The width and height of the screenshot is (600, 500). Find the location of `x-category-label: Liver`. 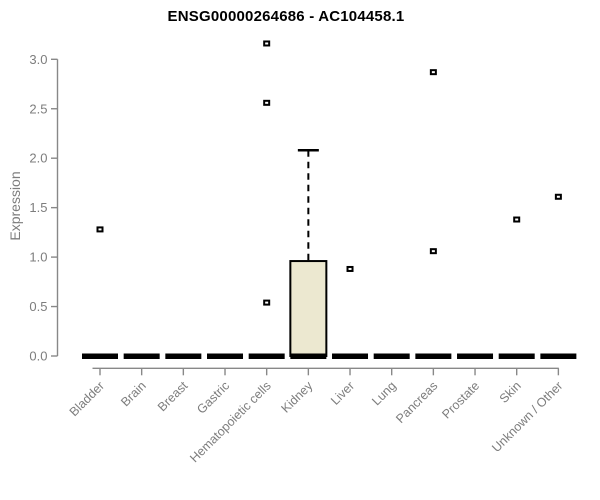

x-category-label: Liver is located at coordinates (342, 393).